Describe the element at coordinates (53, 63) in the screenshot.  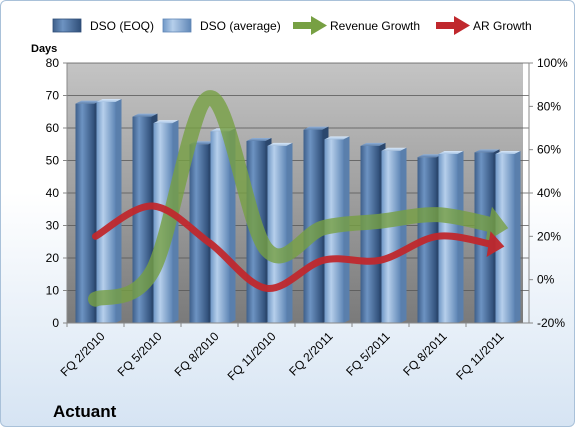
I see `y-tick-label: 80` at that location.